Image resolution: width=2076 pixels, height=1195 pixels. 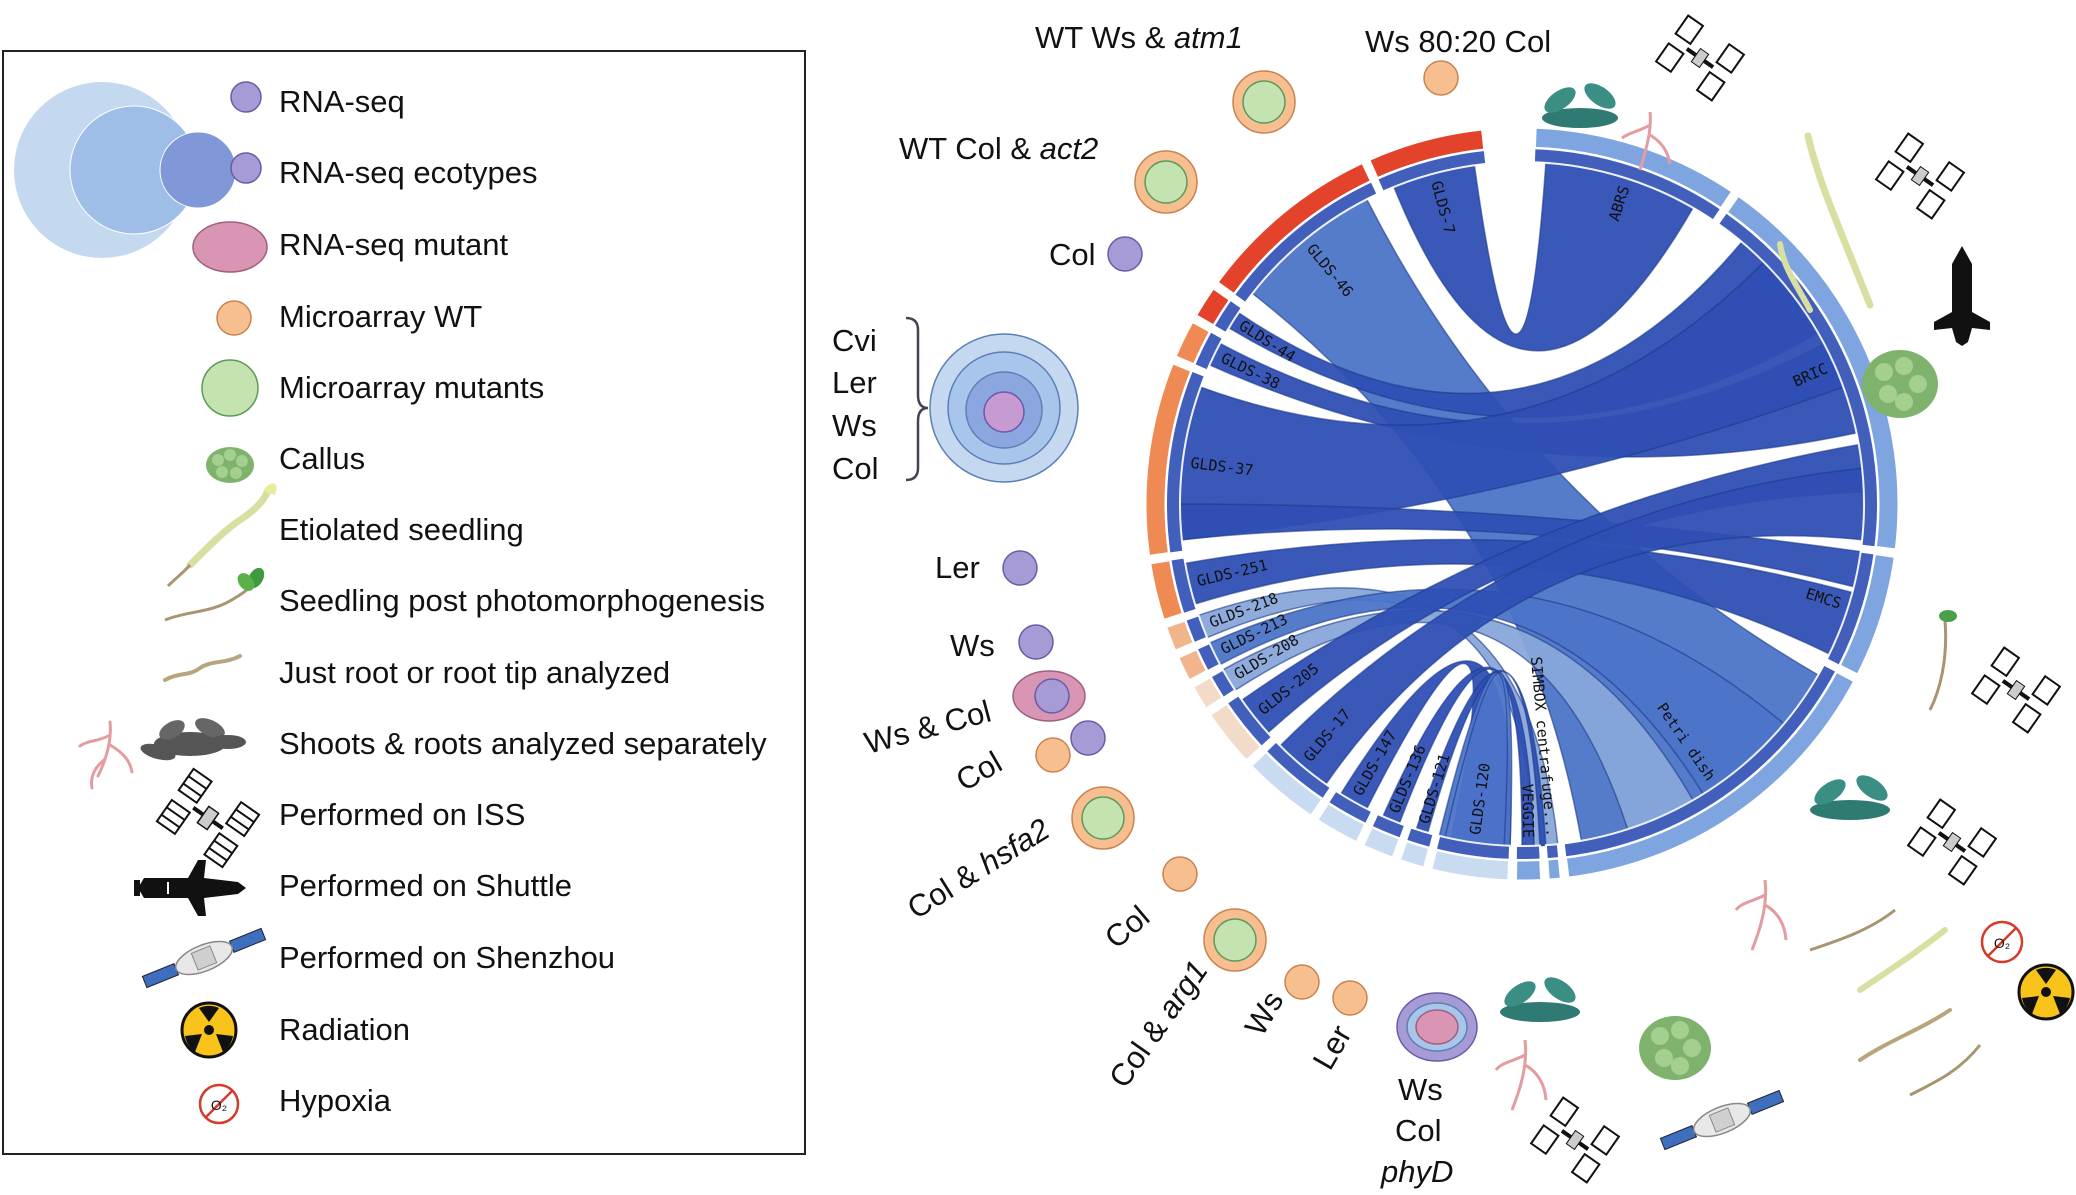 What do you see at coordinates (917, 399) in the screenshot?
I see `glds37-brace` at bounding box center [917, 399].